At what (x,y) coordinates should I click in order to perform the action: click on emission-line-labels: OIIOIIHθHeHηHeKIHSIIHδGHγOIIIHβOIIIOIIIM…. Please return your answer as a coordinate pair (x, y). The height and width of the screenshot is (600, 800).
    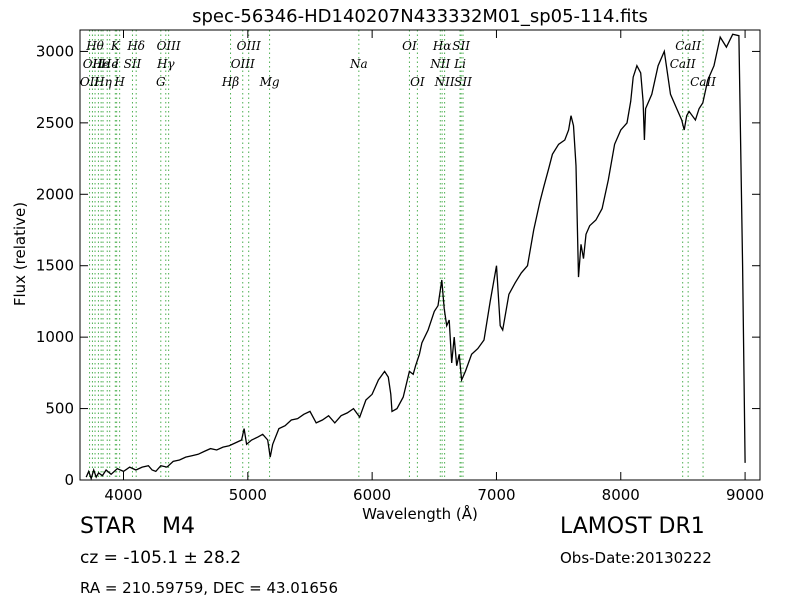
    Looking at the image, I should click on (398, 64).